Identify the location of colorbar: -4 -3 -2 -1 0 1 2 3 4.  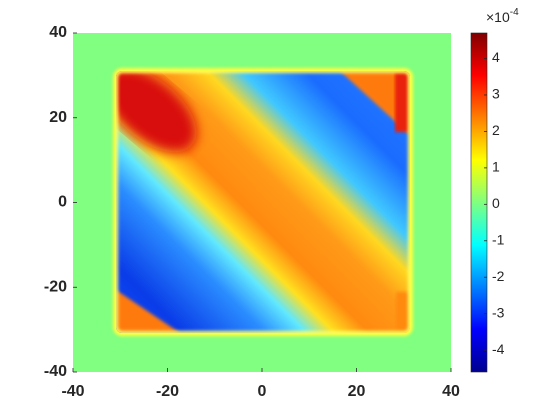
(487, 202).